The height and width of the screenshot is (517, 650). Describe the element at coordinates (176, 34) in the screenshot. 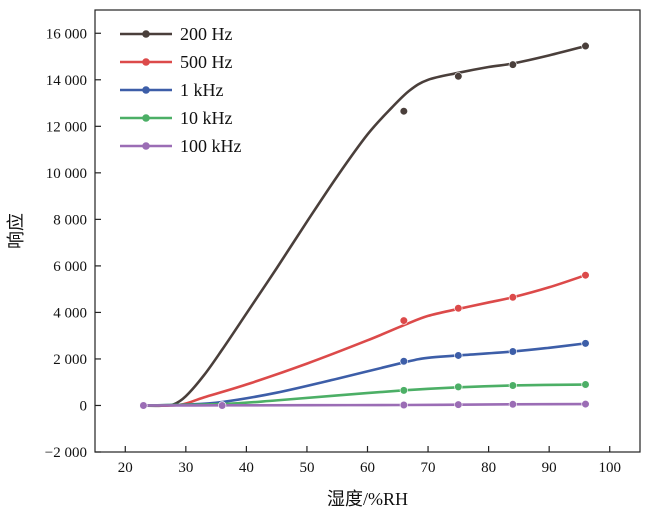

I see `legend-item-200-hz: 200 Hz` at that location.